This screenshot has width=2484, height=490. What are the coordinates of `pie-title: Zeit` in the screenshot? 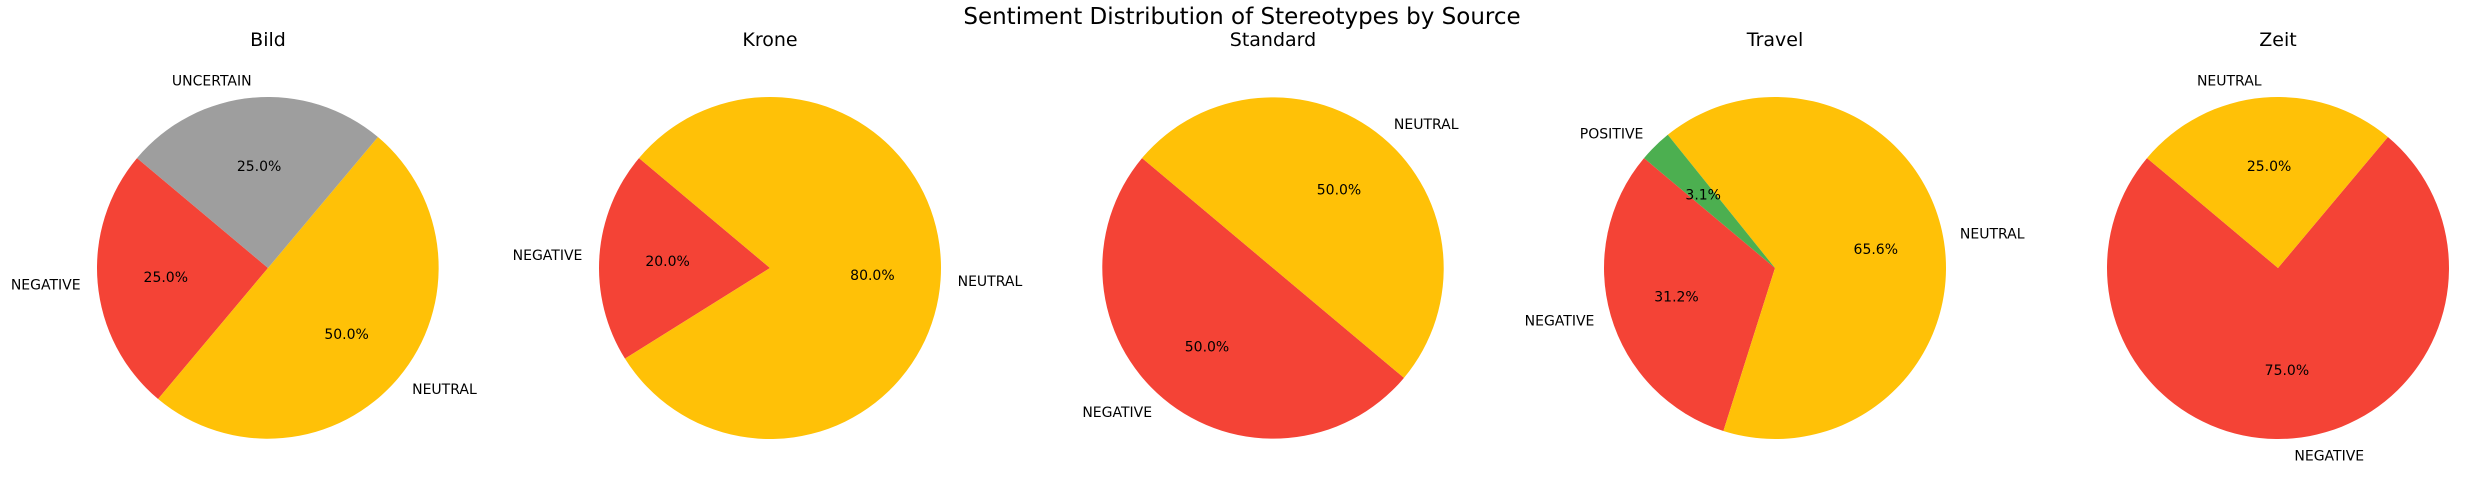 It's located at (2277, 40).